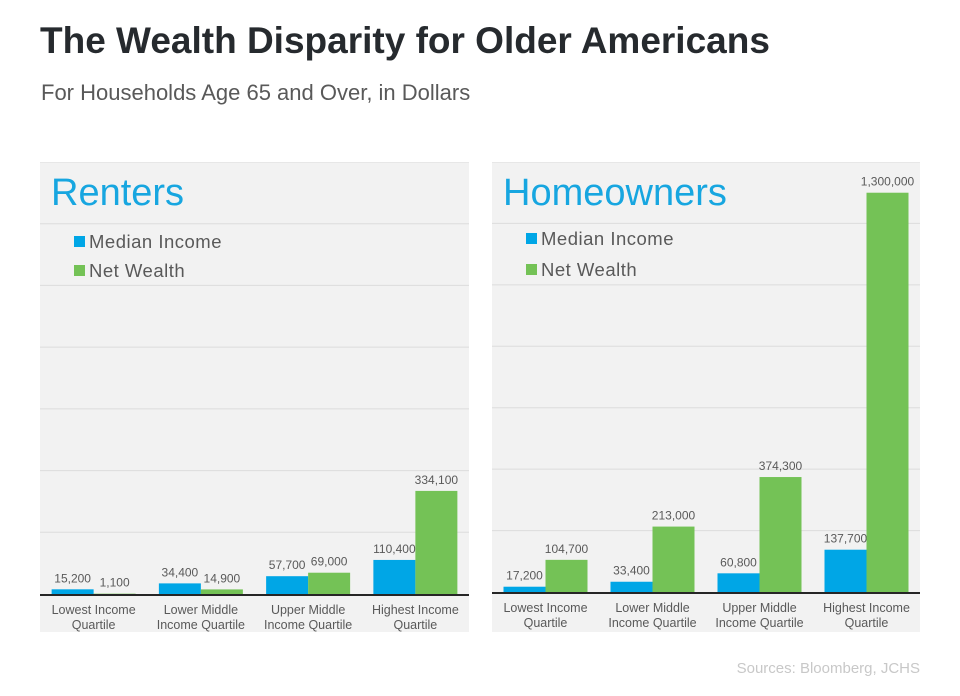  I want to click on data-label: 1,100, so click(115, 583).